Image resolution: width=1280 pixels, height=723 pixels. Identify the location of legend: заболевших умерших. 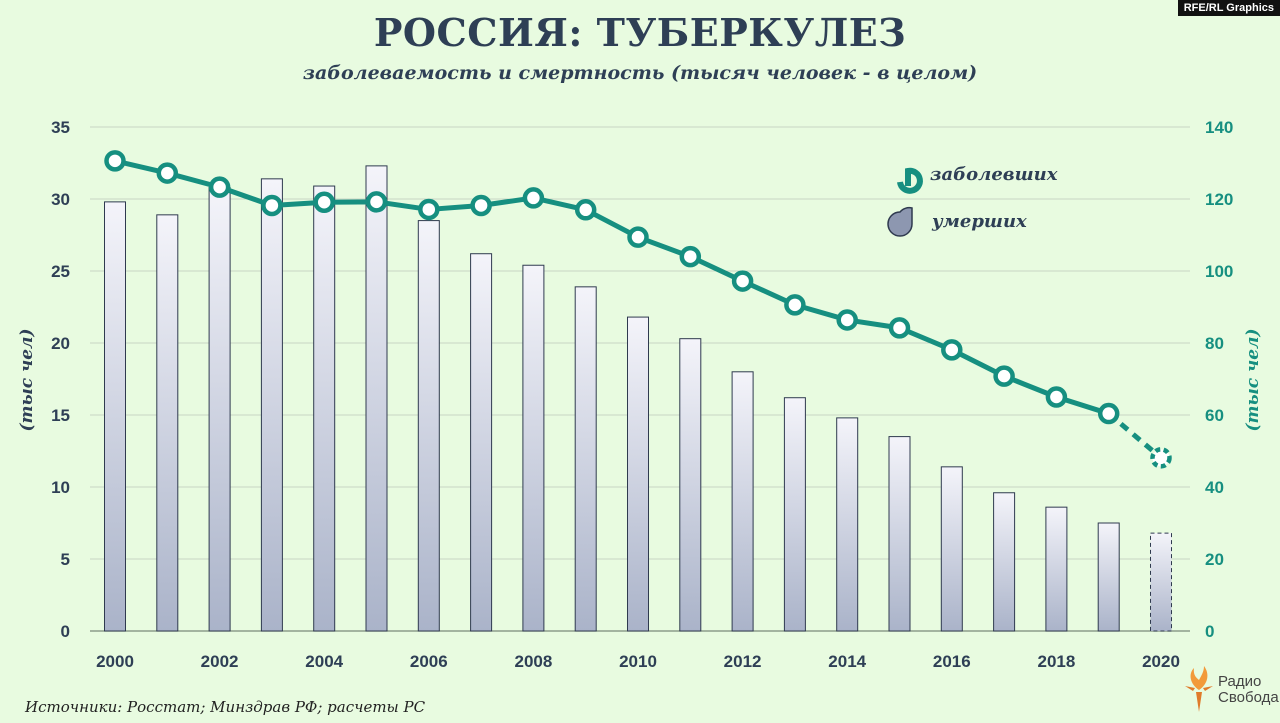
(972, 200).